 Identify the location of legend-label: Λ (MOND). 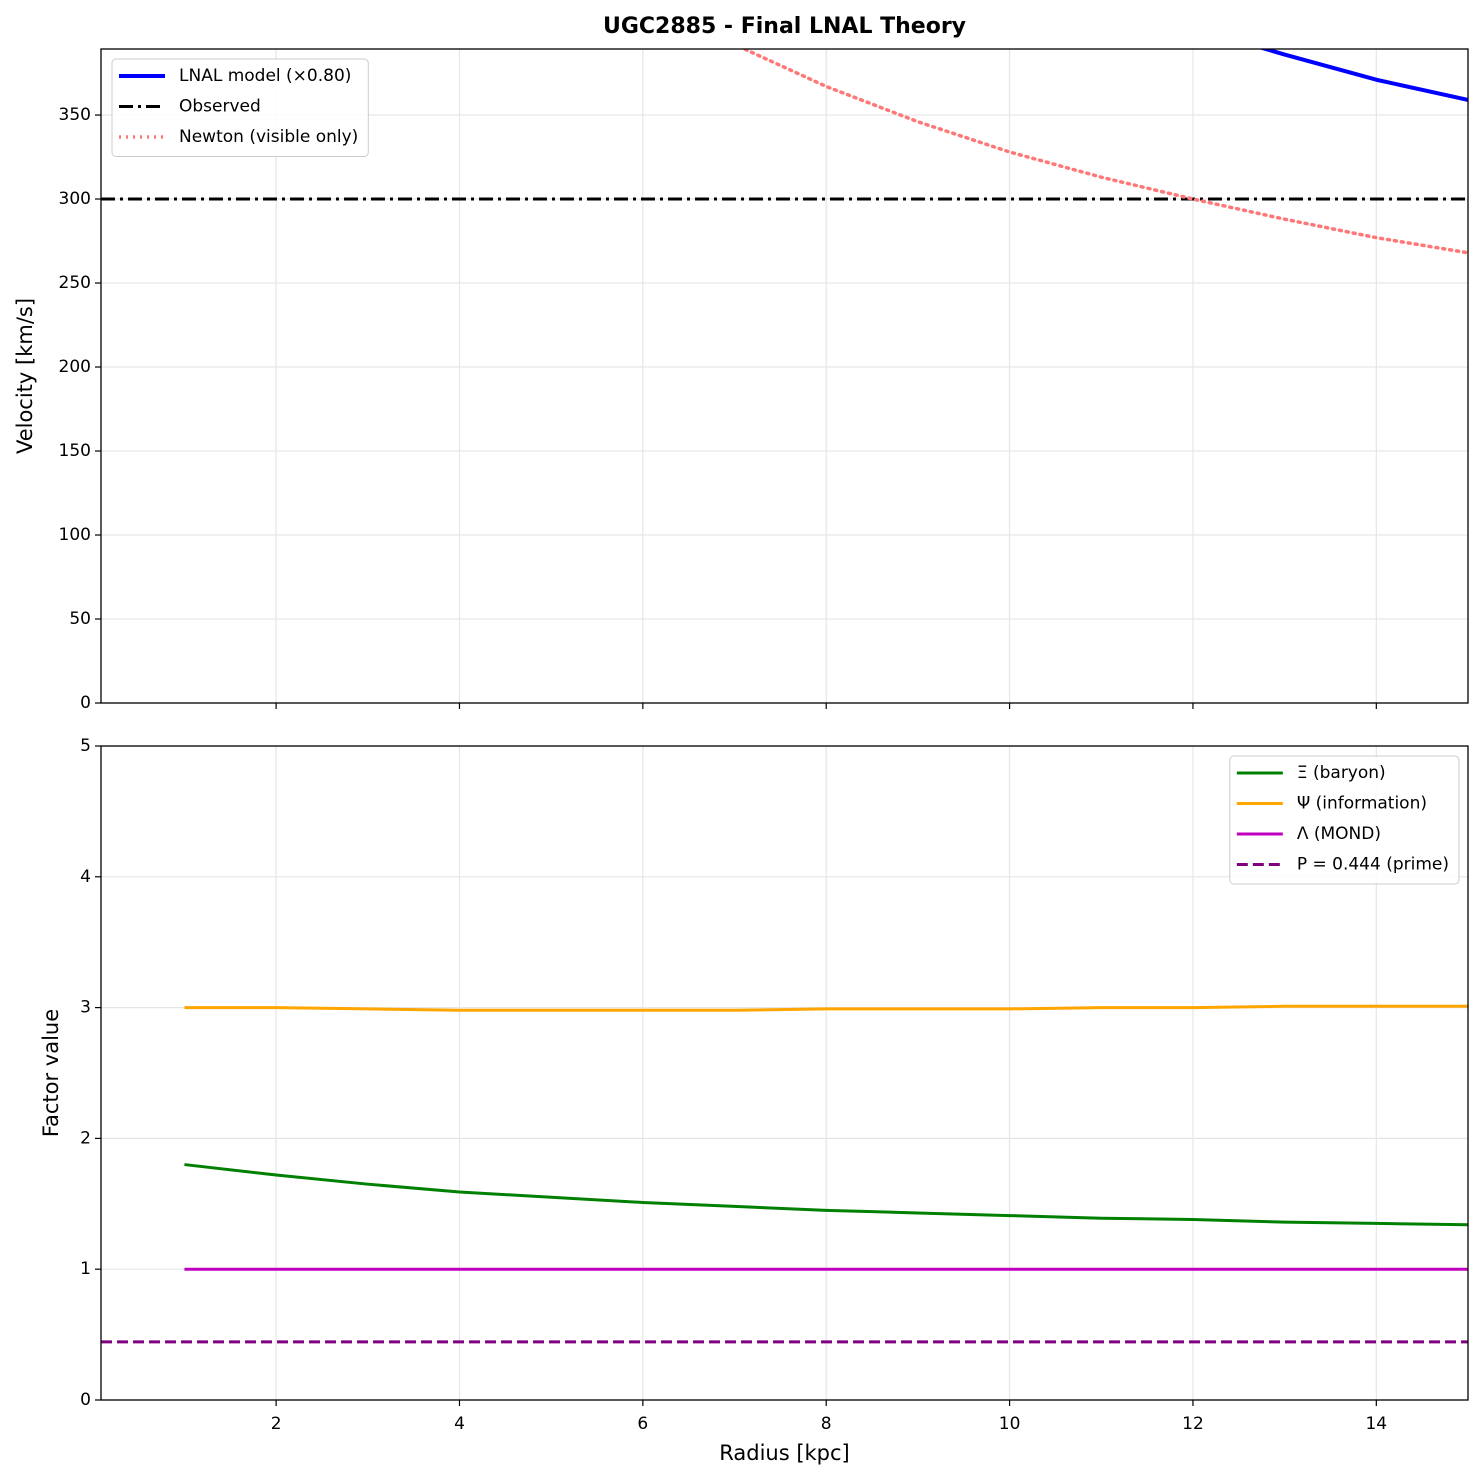
(1339, 834).